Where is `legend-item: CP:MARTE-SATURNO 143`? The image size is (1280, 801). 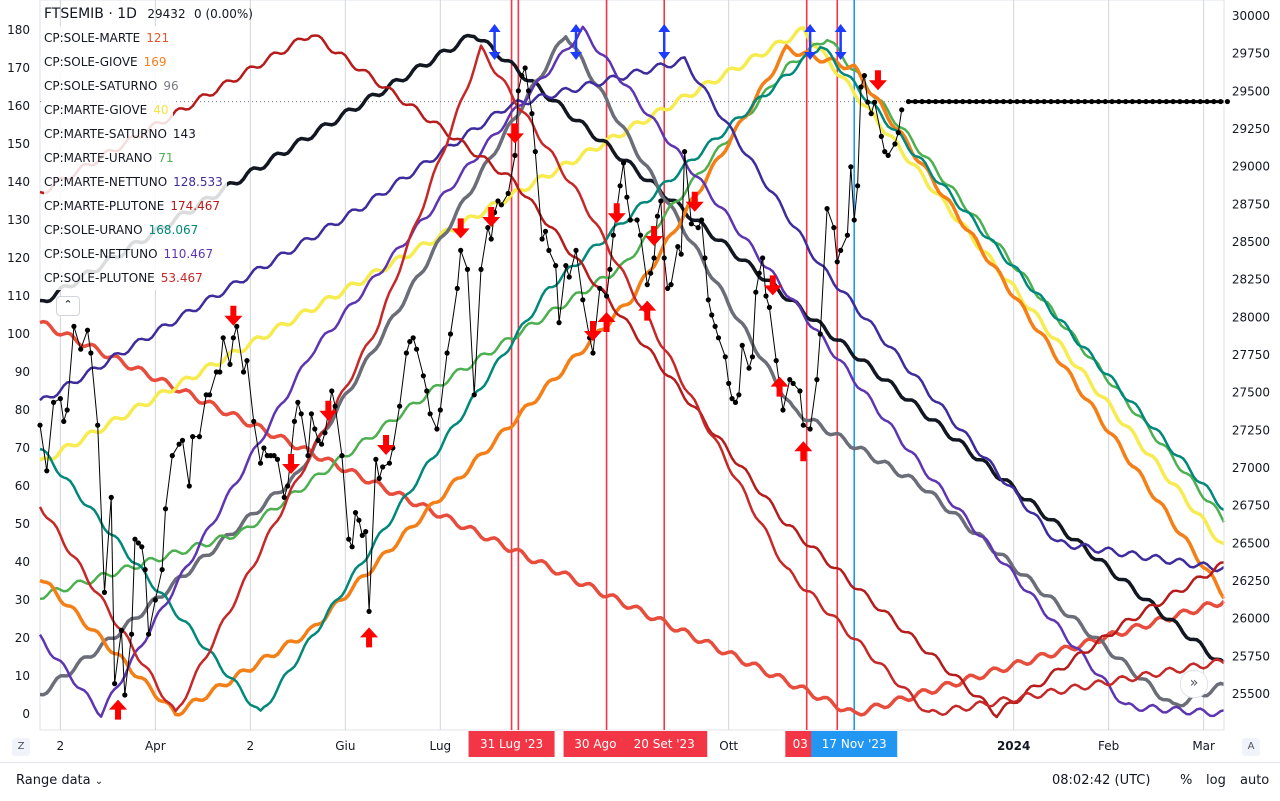 legend-item: CP:MARTE-SATURNO 143 is located at coordinates (122, 134).